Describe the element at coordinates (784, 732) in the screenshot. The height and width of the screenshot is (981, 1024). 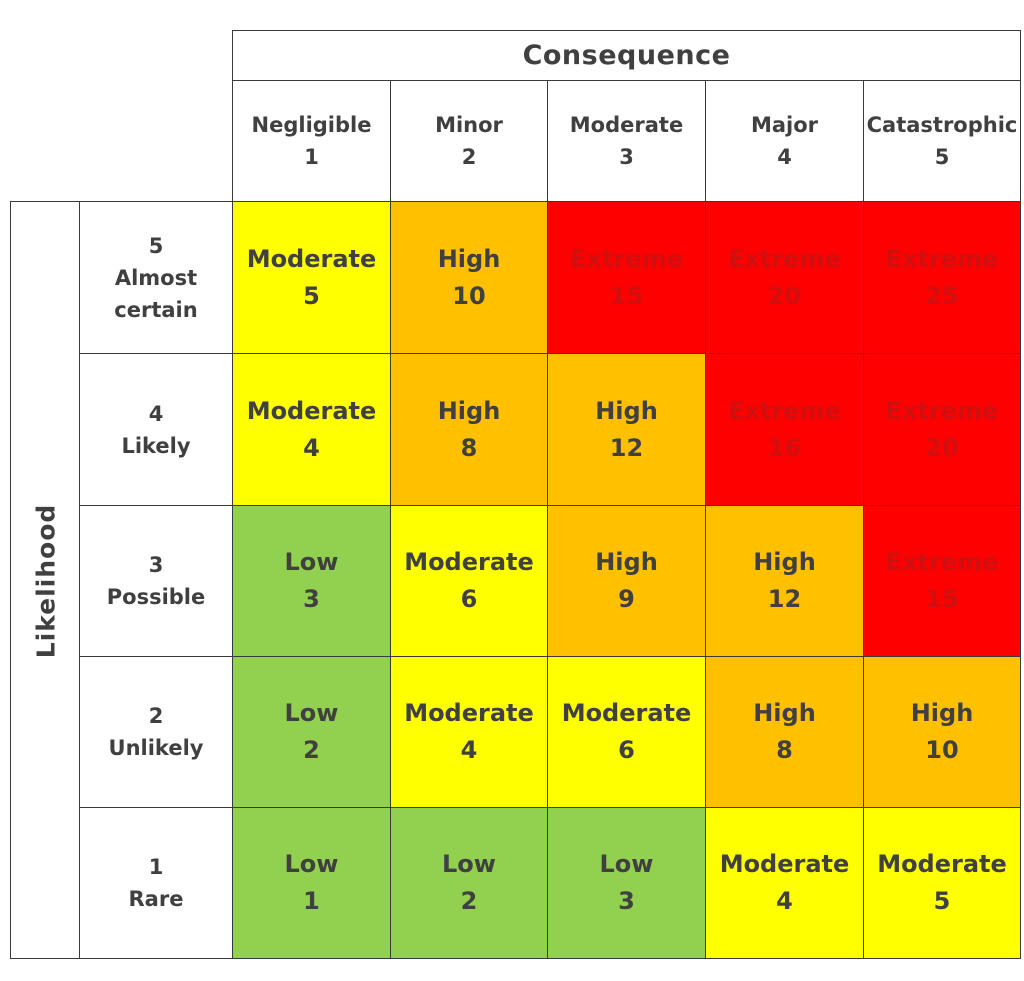
I see `risk-cell-2-4: High 8` at that location.